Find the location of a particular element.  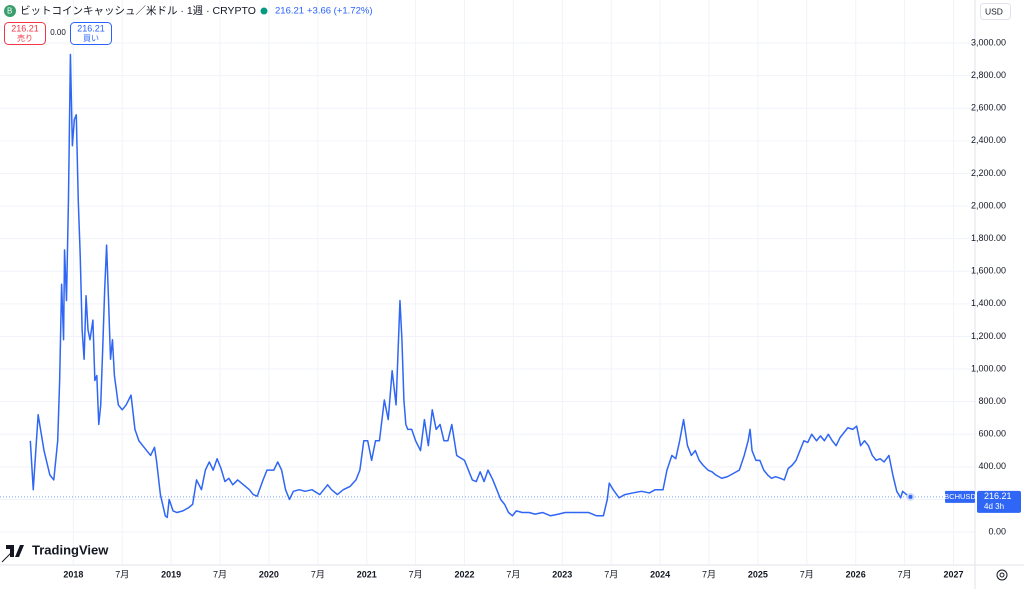

y-tick-label: 600.00 is located at coordinates (992, 434).